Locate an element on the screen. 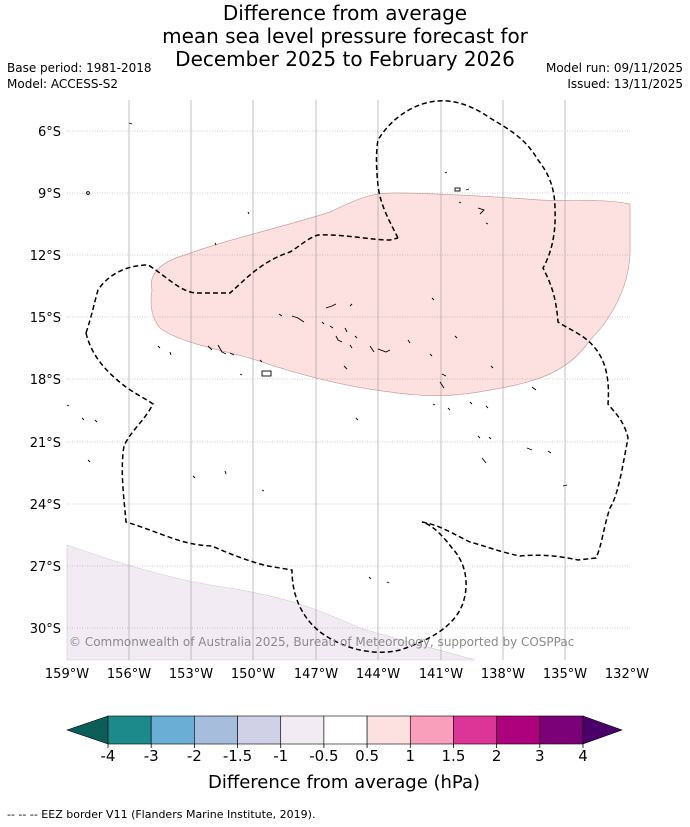 This screenshot has width=690, height=827. lat-label: 9°S is located at coordinates (49, 194).